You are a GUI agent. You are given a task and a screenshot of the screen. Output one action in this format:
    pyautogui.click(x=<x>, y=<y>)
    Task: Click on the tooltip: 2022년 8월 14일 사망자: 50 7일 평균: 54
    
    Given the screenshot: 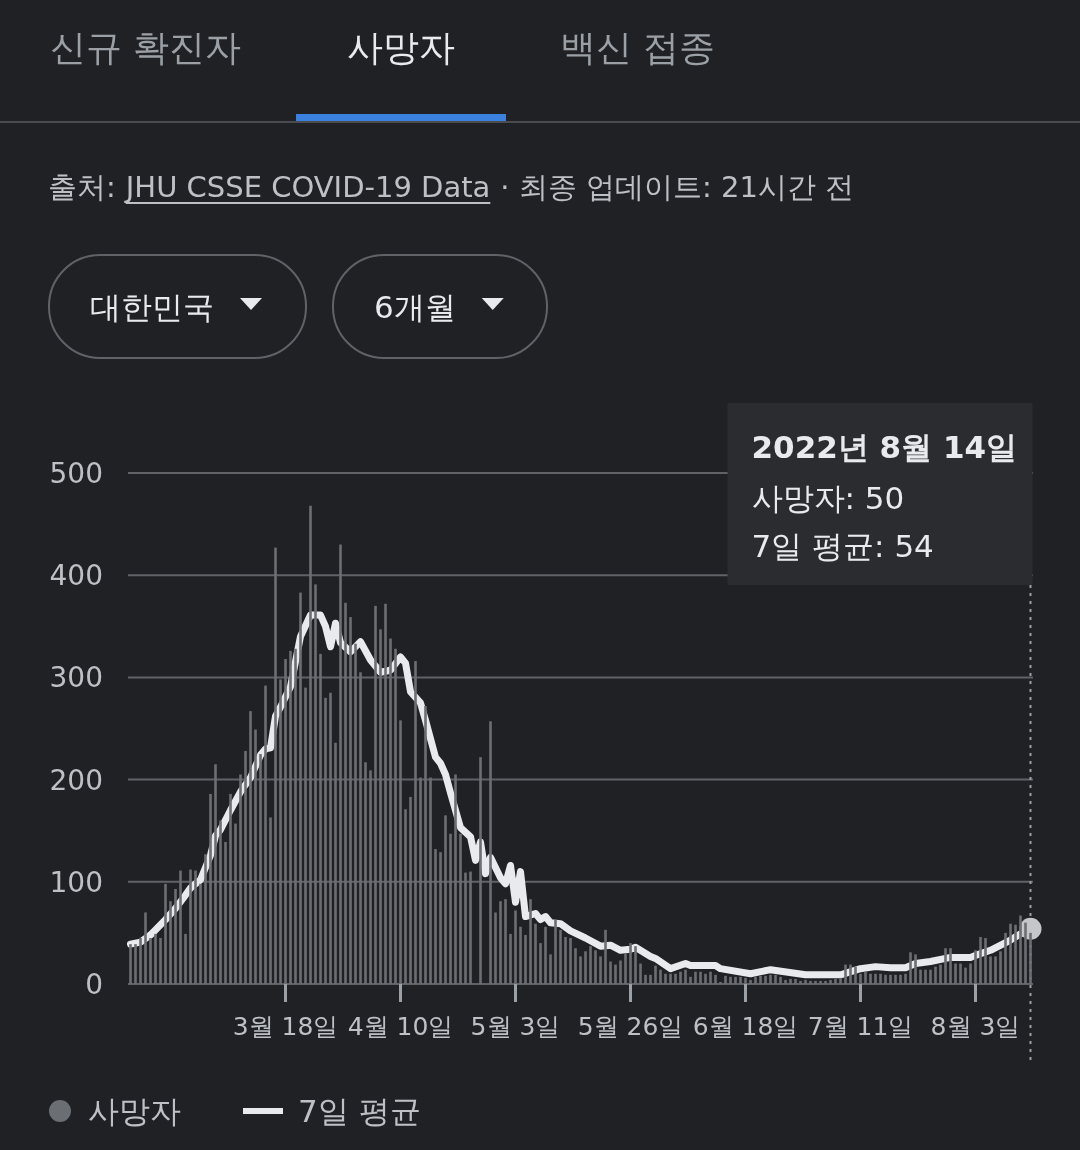 What is the action you would take?
    pyautogui.click(x=880, y=494)
    